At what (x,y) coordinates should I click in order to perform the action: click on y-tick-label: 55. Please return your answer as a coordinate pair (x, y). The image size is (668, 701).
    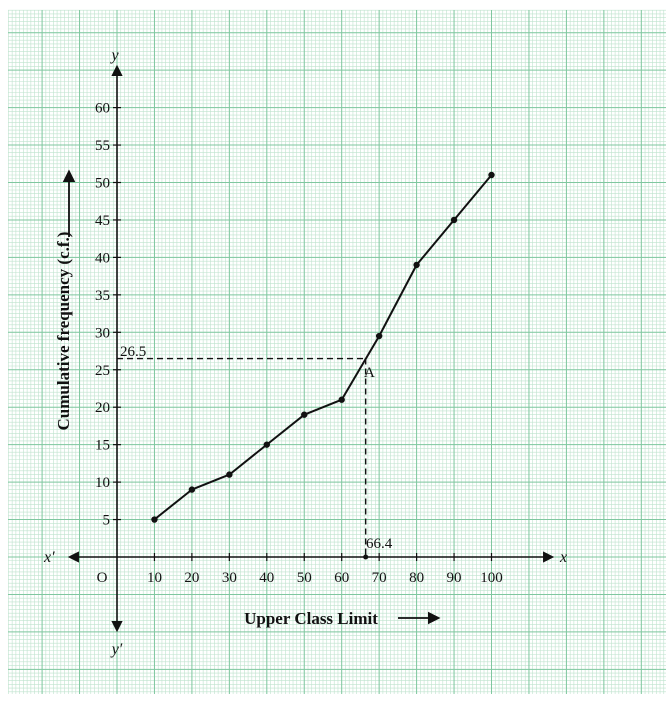
    Looking at the image, I should click on (102, 146).